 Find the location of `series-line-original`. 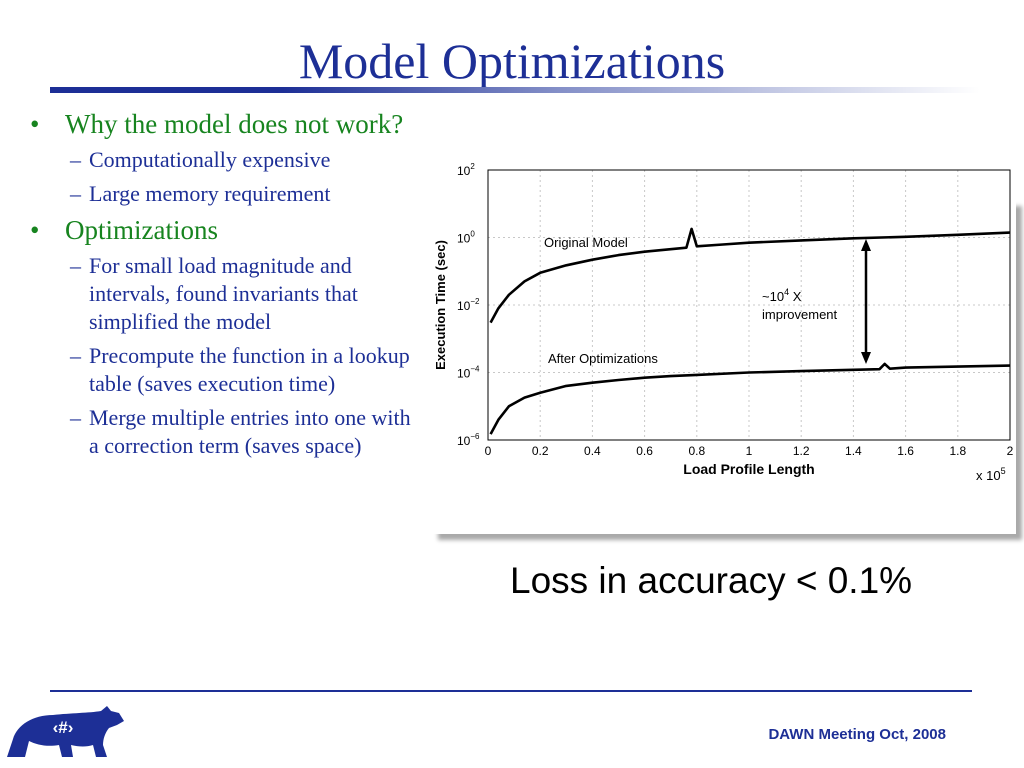

series-line-original is located at coordinates (750, 275).